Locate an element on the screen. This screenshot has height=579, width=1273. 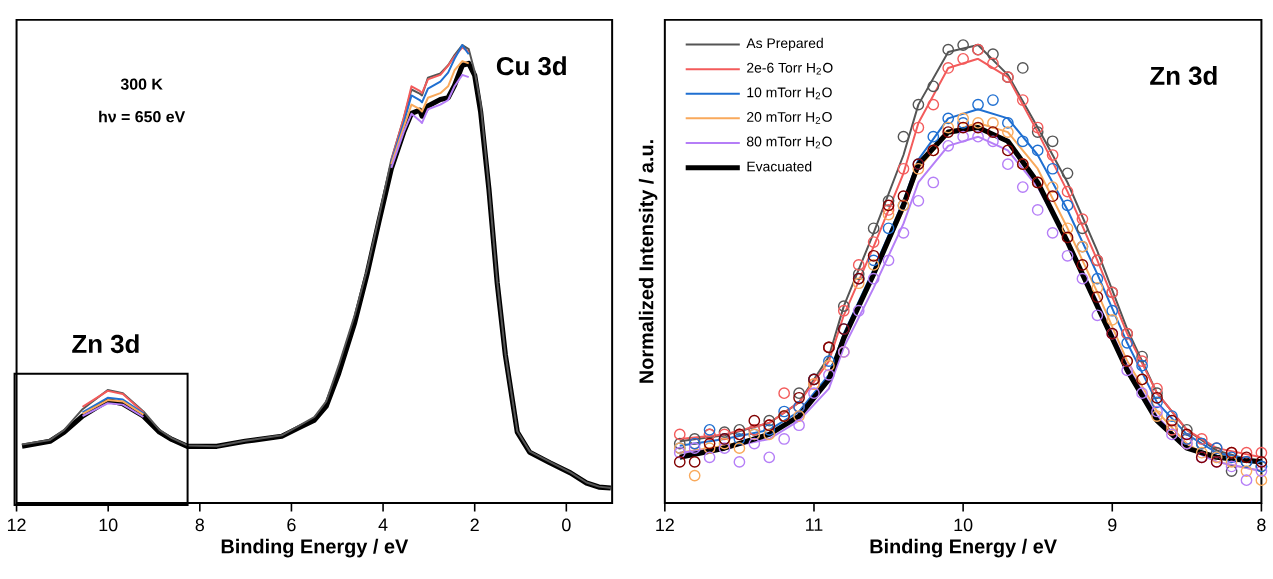
x-tick-label: 4 is located at coordinates (383, 525).